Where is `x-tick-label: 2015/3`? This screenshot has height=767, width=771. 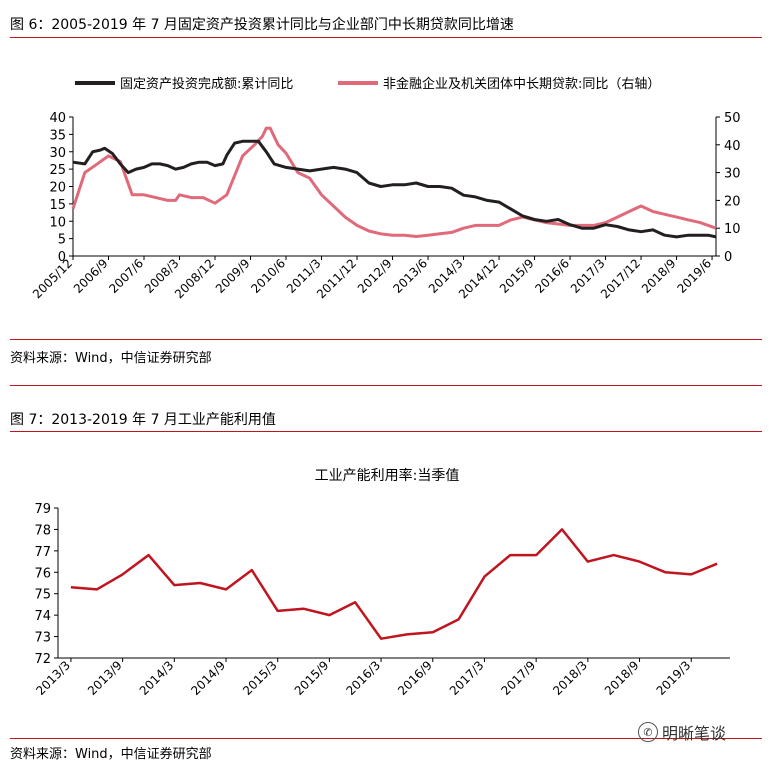 x-tick-label: 2015/3 is located at coordinates (260, 678).